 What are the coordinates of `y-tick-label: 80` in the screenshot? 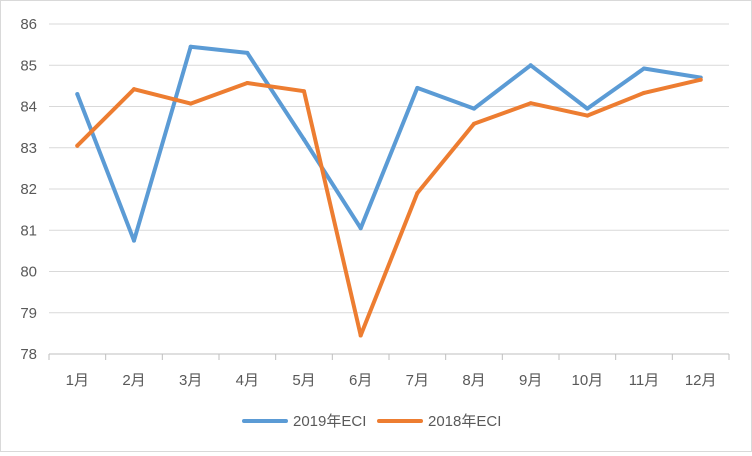 It's located at (28, 272).